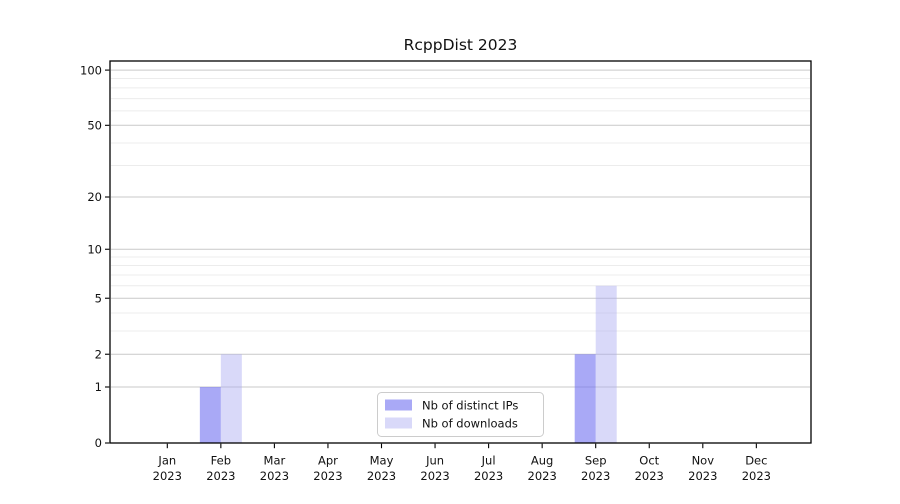 Image resolution: width=900 pixels, height=504 pixels. Describe the element at coordinates (98, 387) in the screenshot. I see `y-tick-label: 1` at that location.